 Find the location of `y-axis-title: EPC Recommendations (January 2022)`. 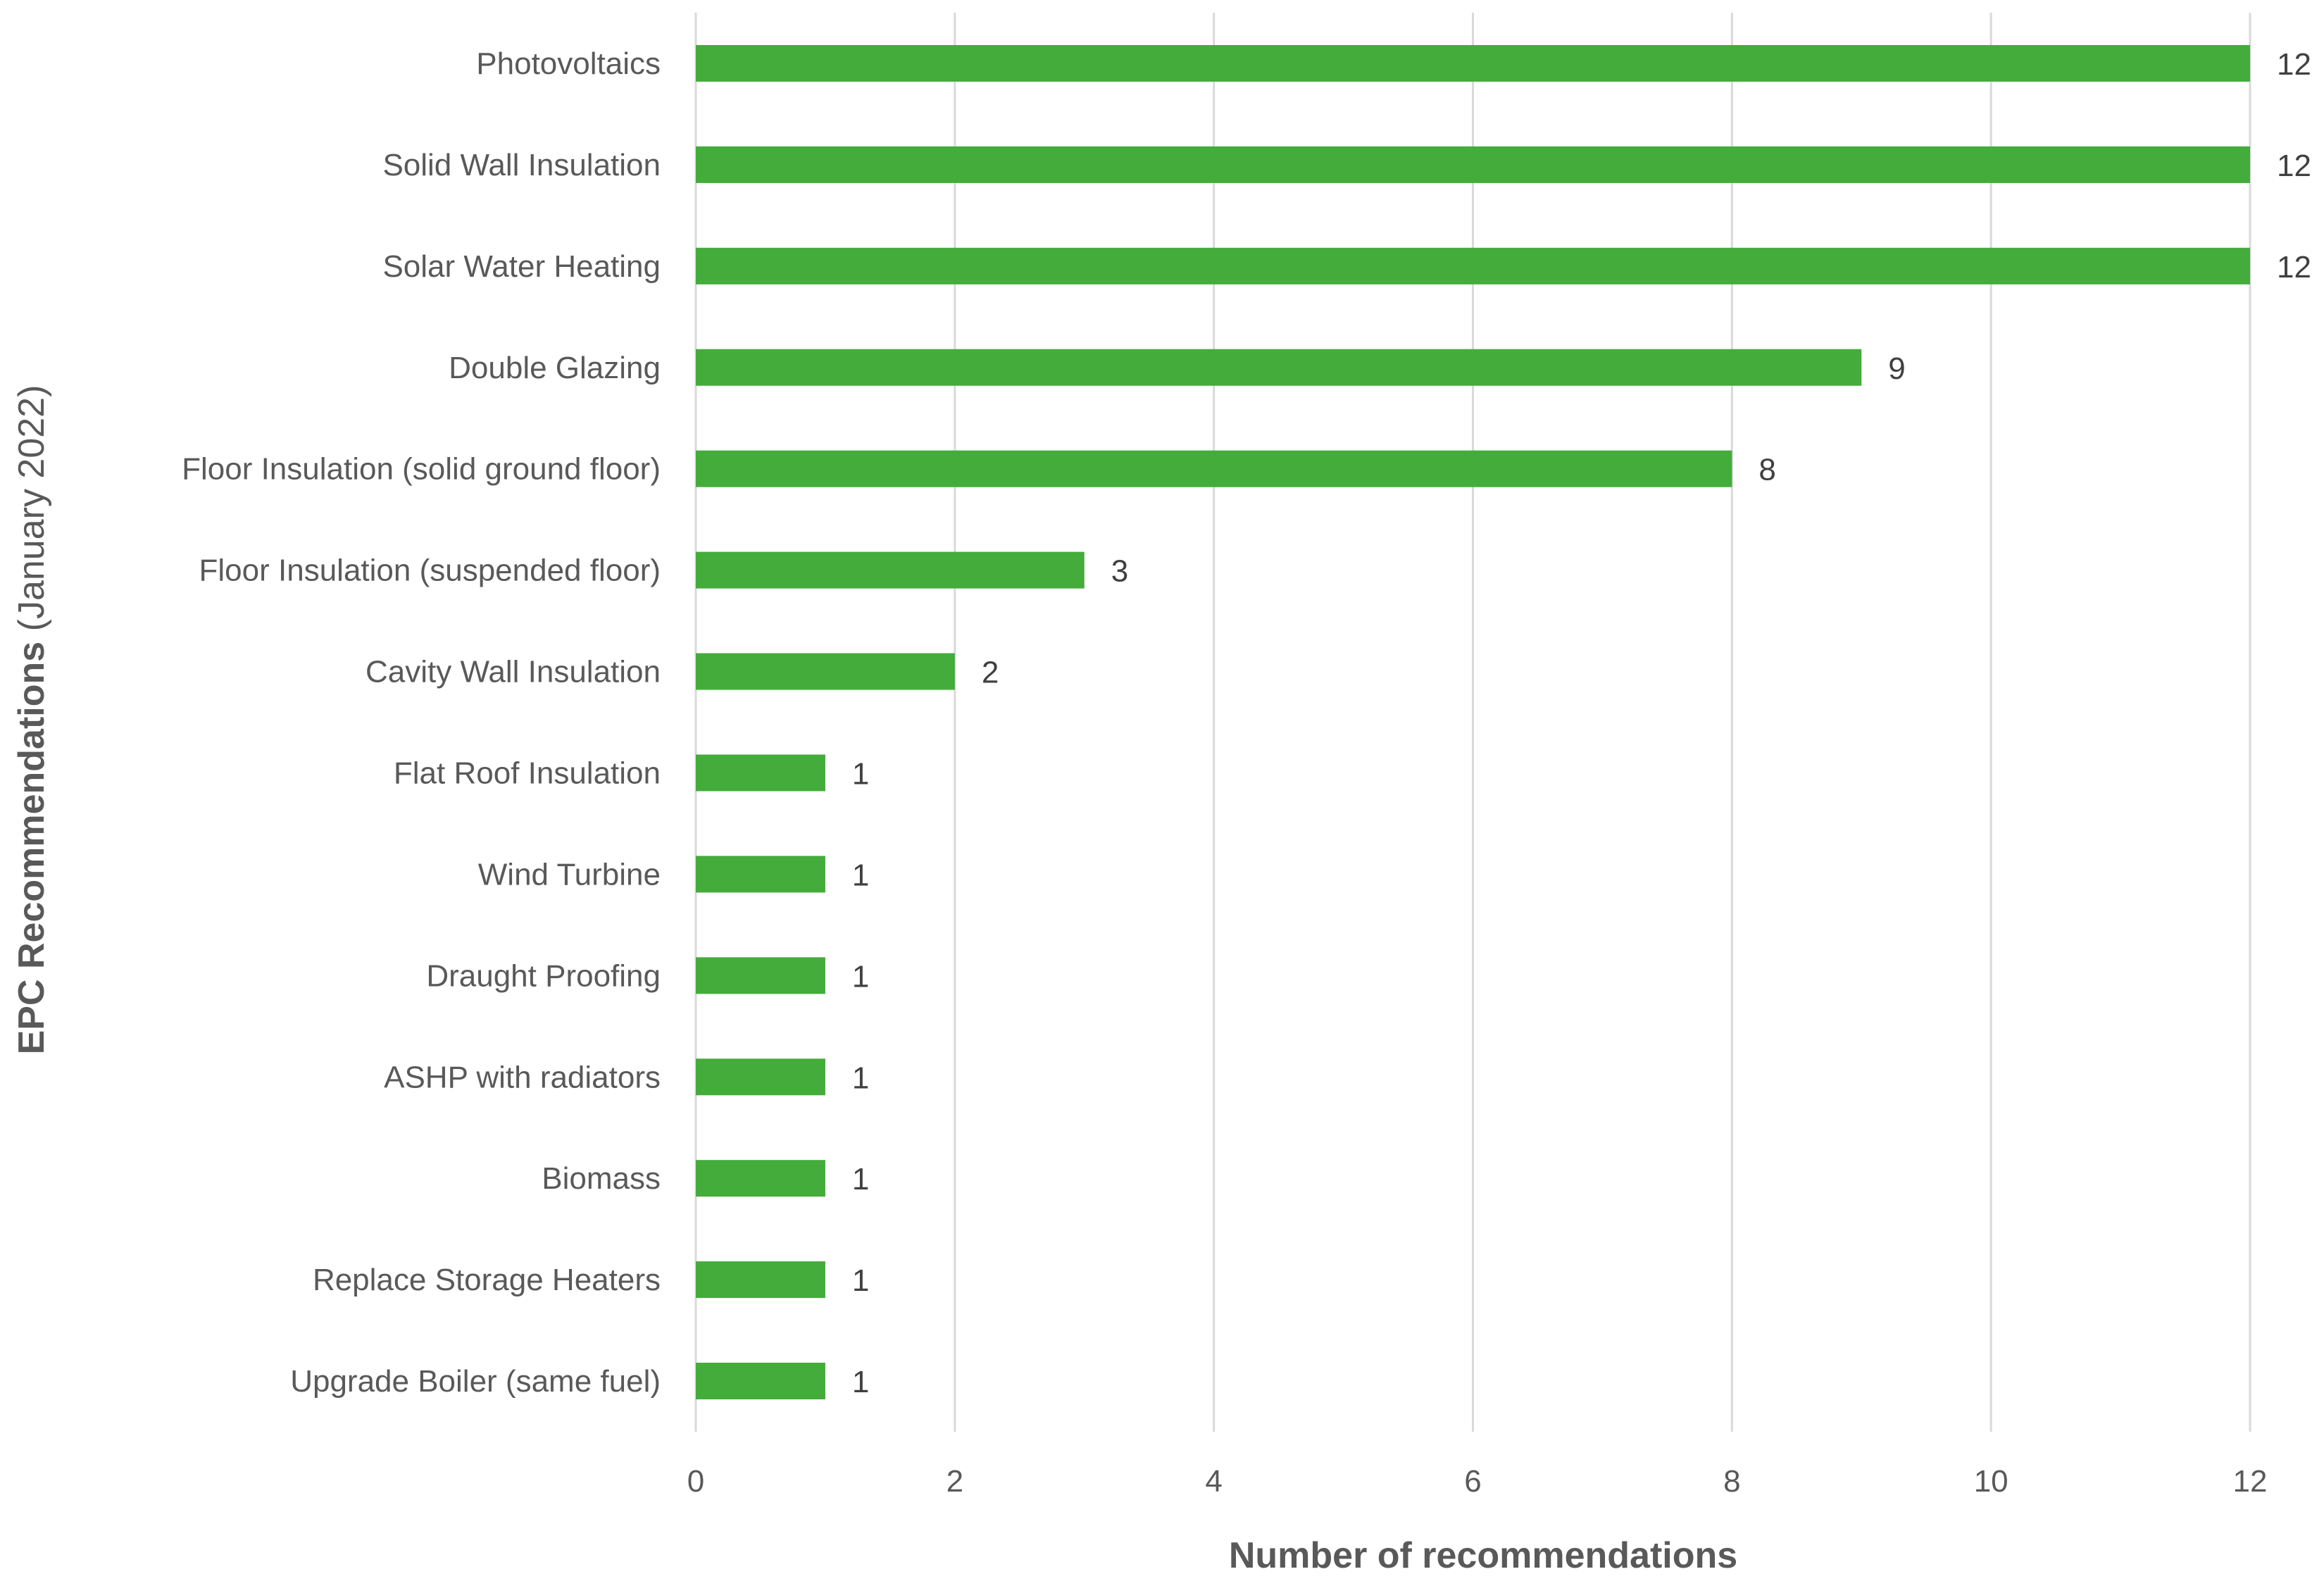

y-axis-title: EPC Recommendations (January 2022) is located at coordinates (32, 720).